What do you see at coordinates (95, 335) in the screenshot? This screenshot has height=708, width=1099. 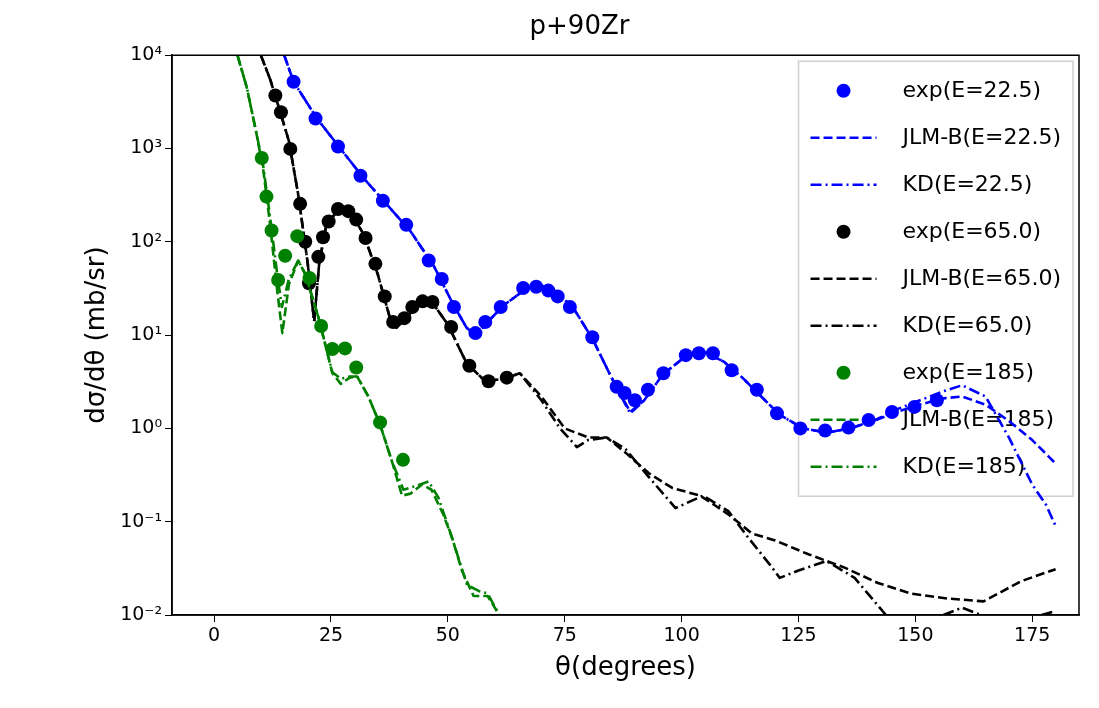 I see `y-axis-title: dσ/dθ (mb/sr)` at bounding box center [95, 335].